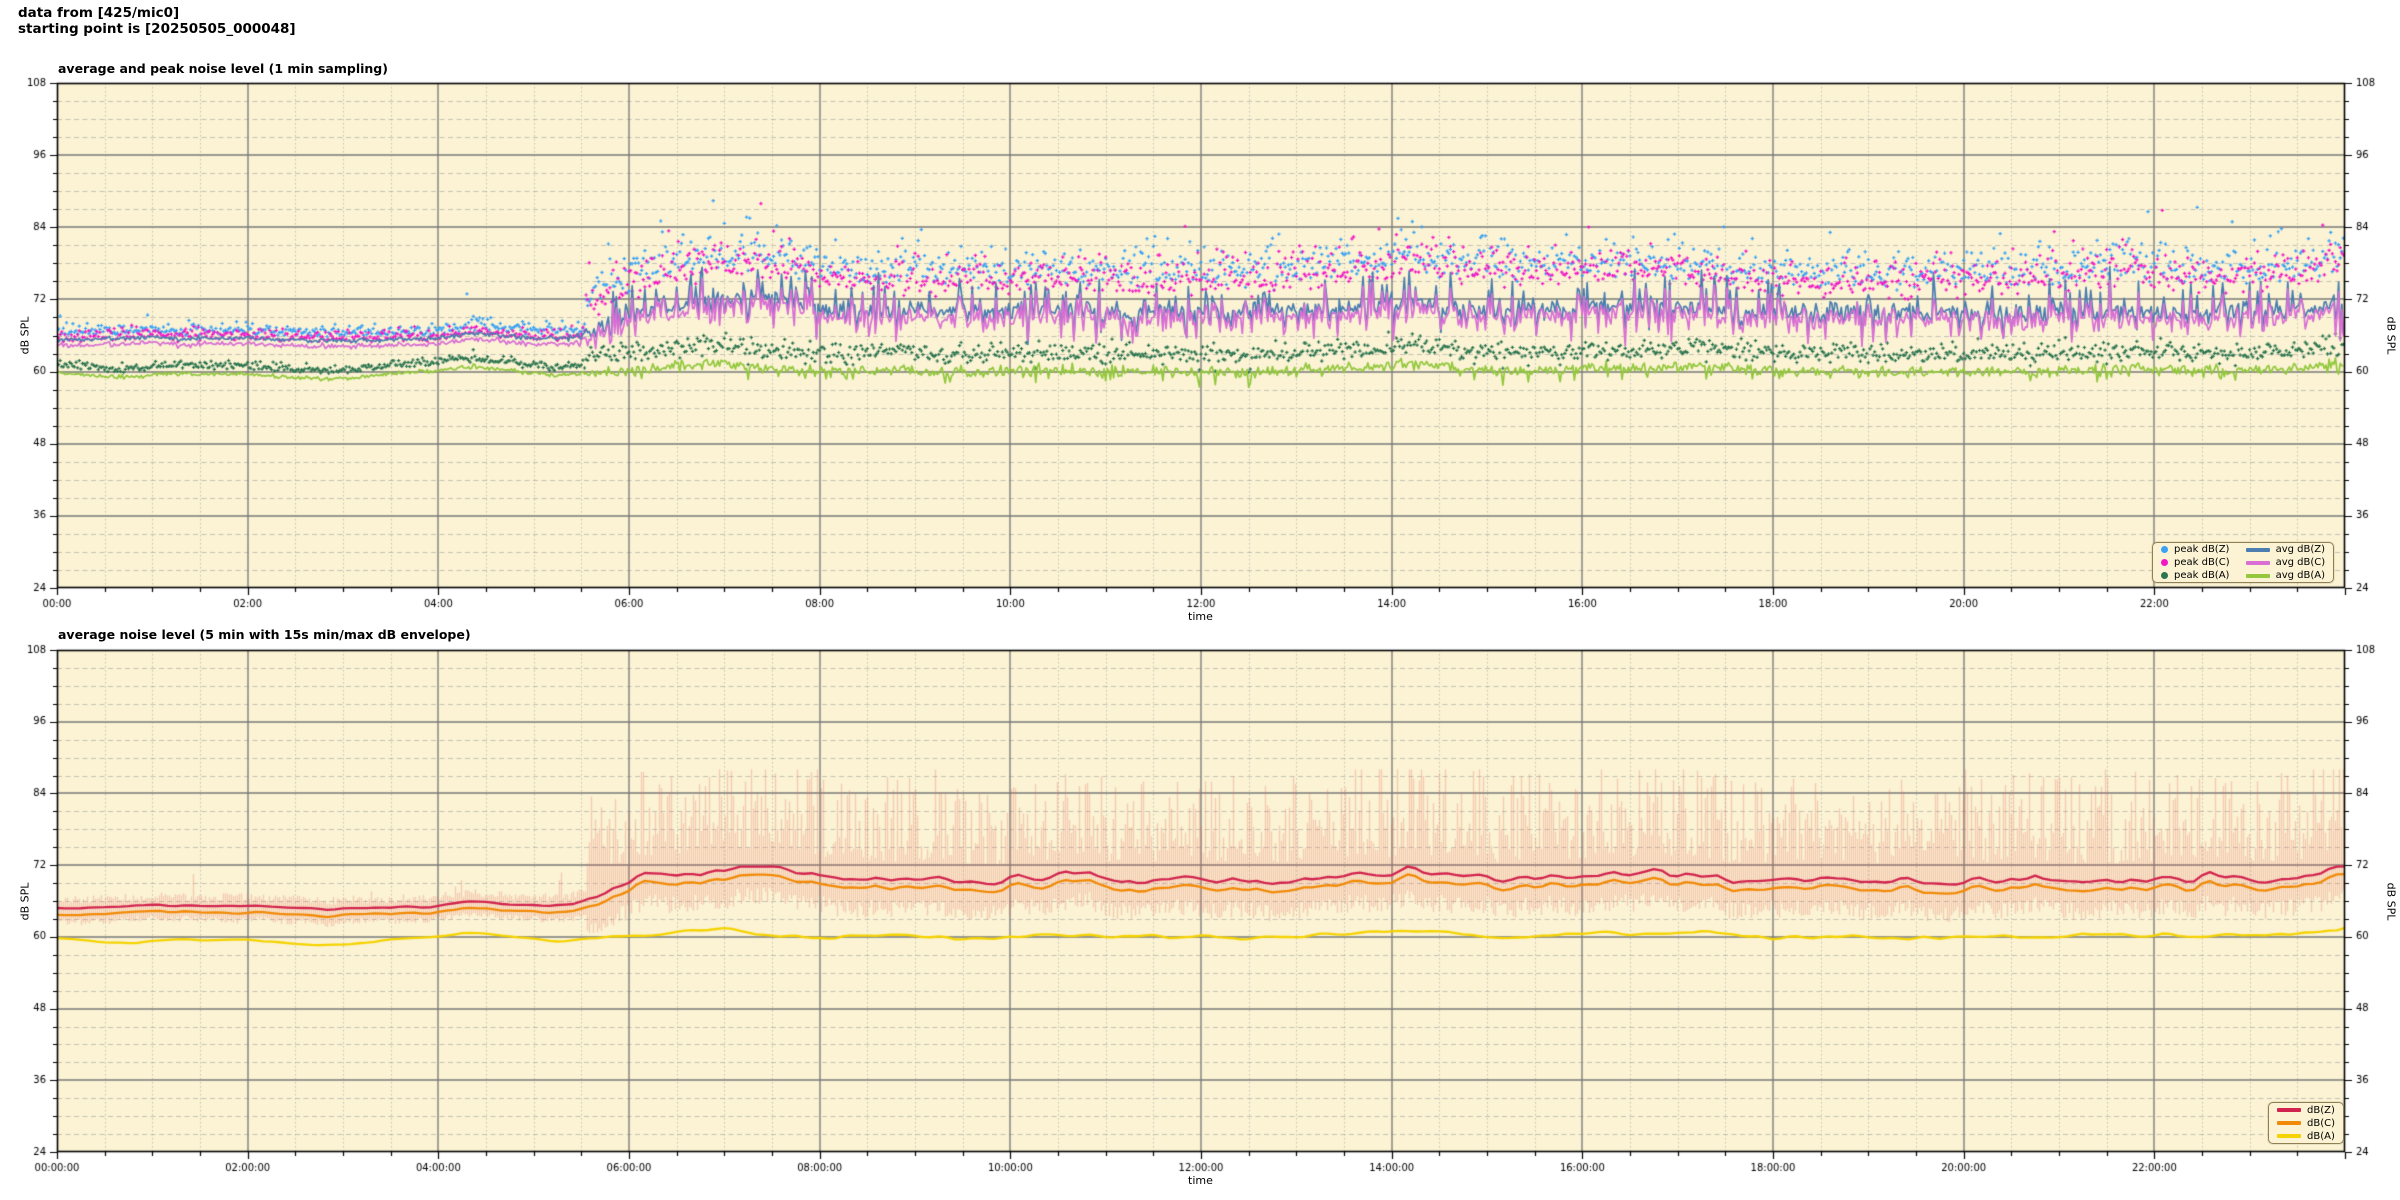 The height and width of the screenshot is (1200, 2400). What do you see at coordinates (2164, 575) in the screenshot?
I see `peak-dba-marker-icon` at bounding box center [2164, 575].